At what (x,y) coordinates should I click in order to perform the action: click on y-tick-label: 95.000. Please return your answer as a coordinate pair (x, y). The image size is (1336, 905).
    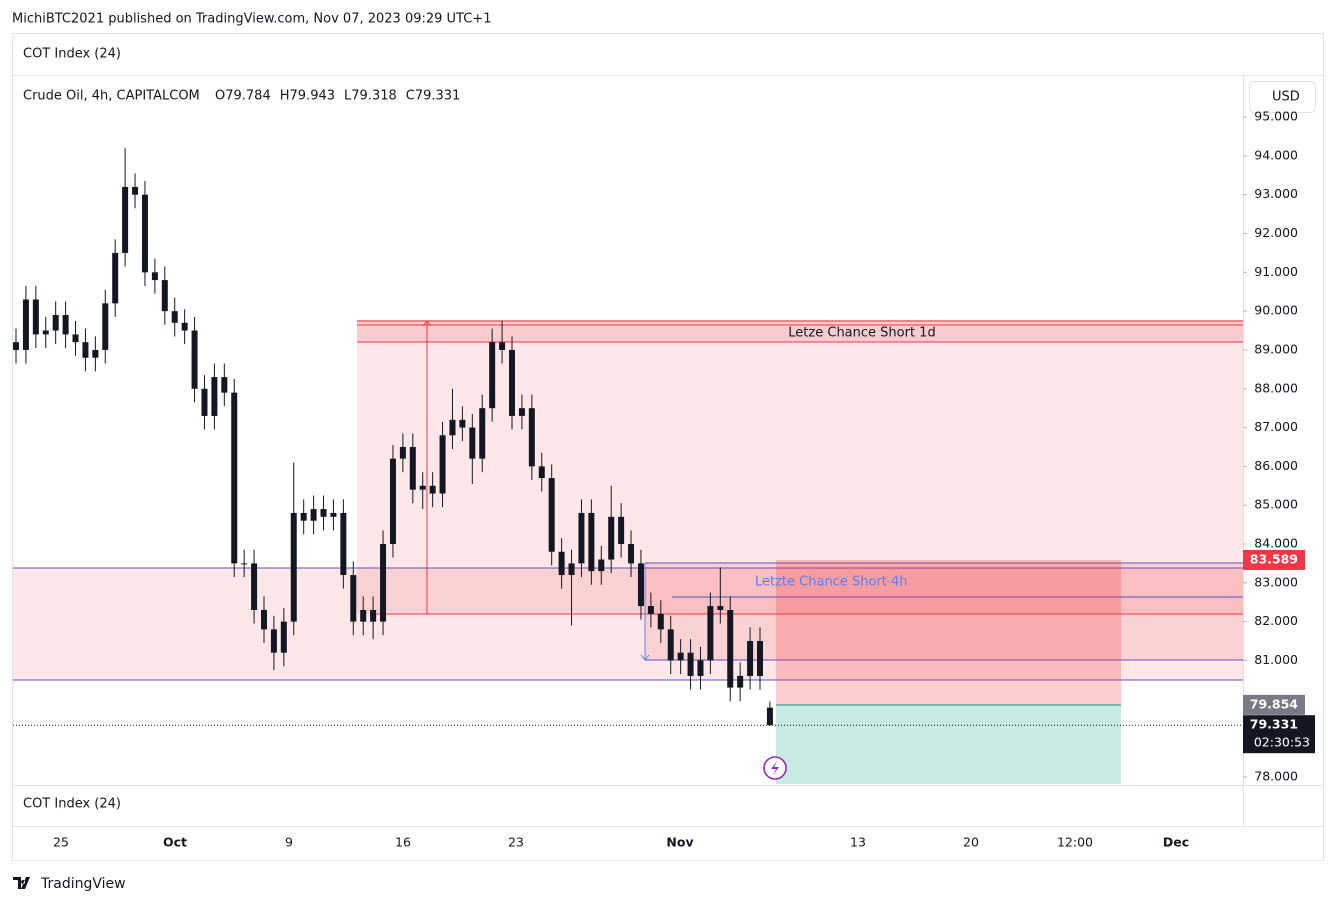
    Looking at the image, I should click on (1276, 116).